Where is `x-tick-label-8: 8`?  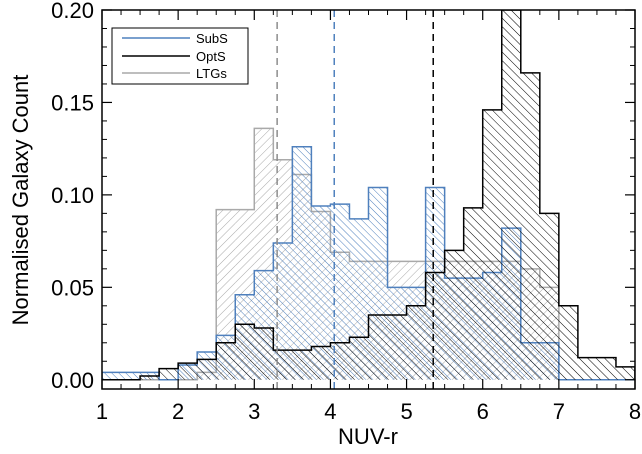 x-tick-label-8: 8 is located at coordinates (635, 411).